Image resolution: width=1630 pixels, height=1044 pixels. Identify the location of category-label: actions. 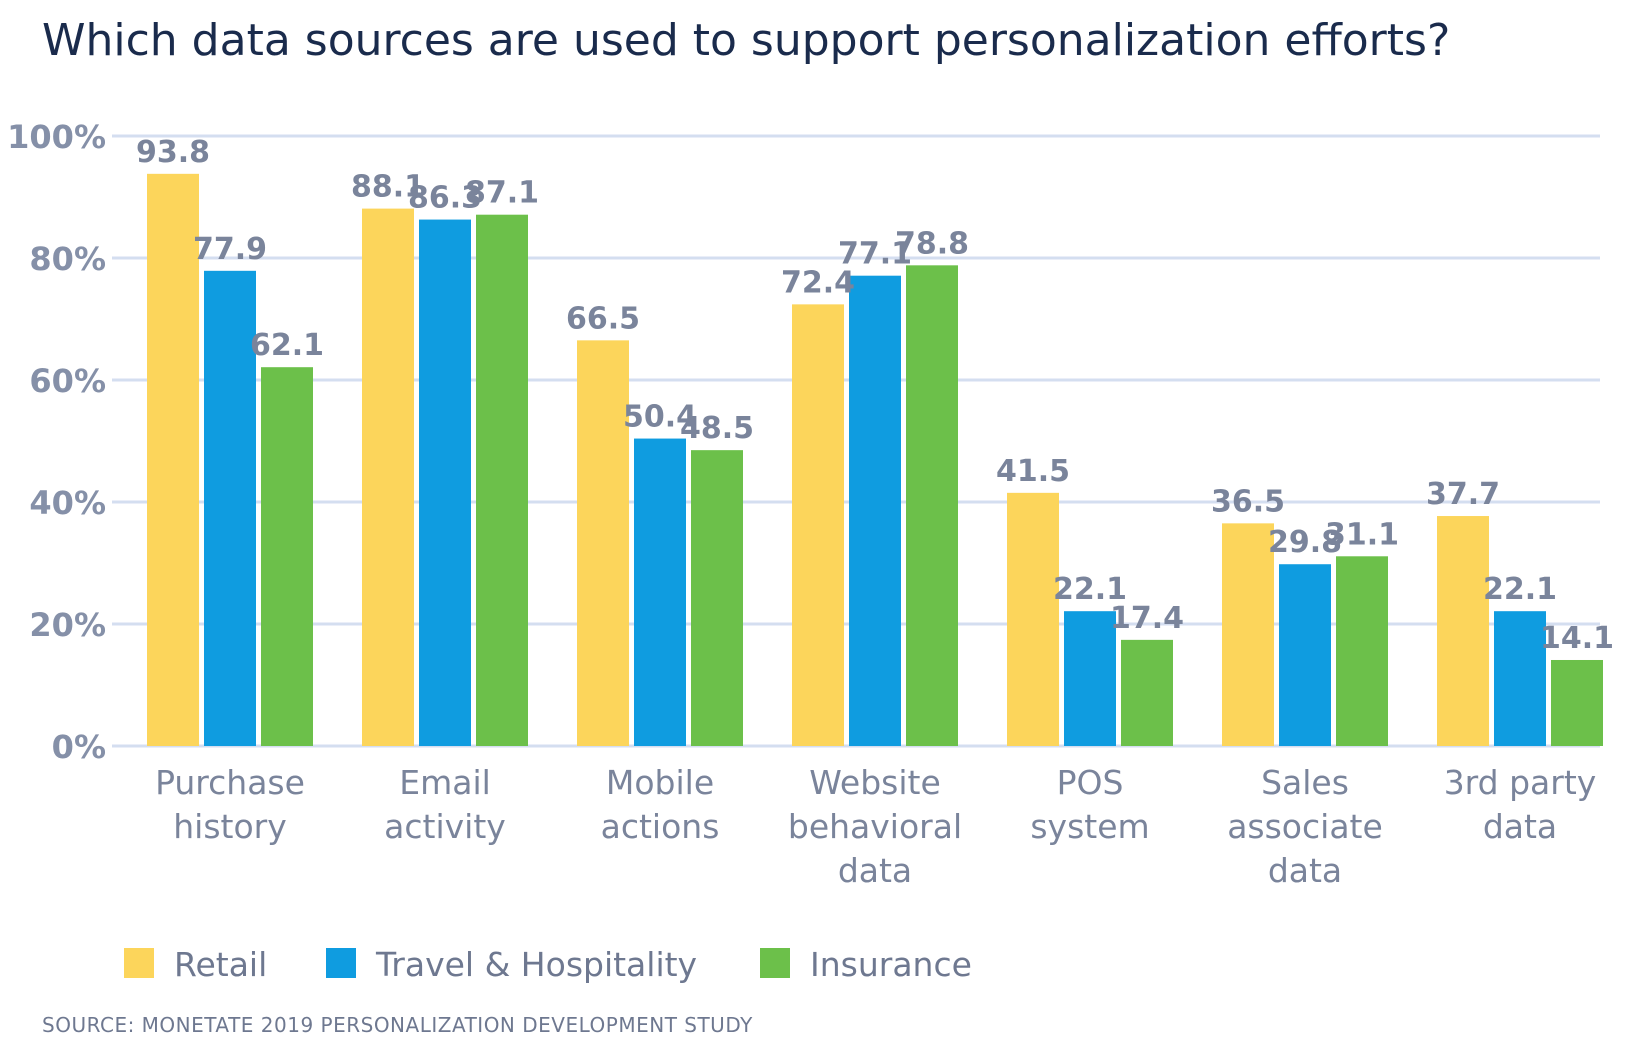
(660, 826).